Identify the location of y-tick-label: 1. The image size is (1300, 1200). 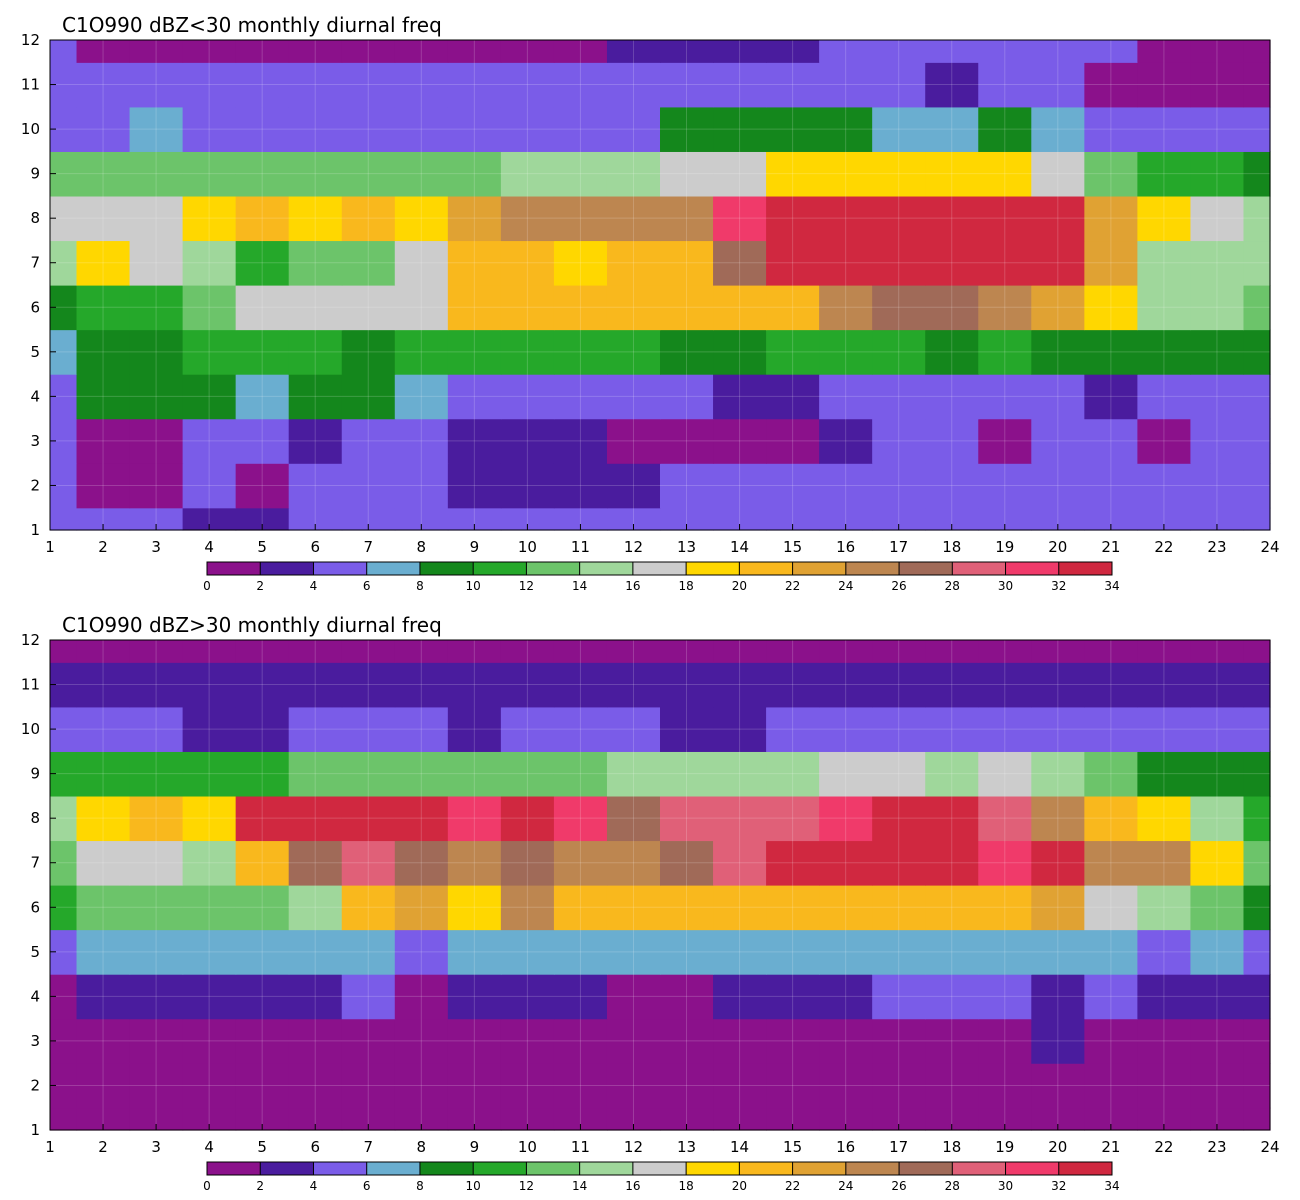
(35, 1130).